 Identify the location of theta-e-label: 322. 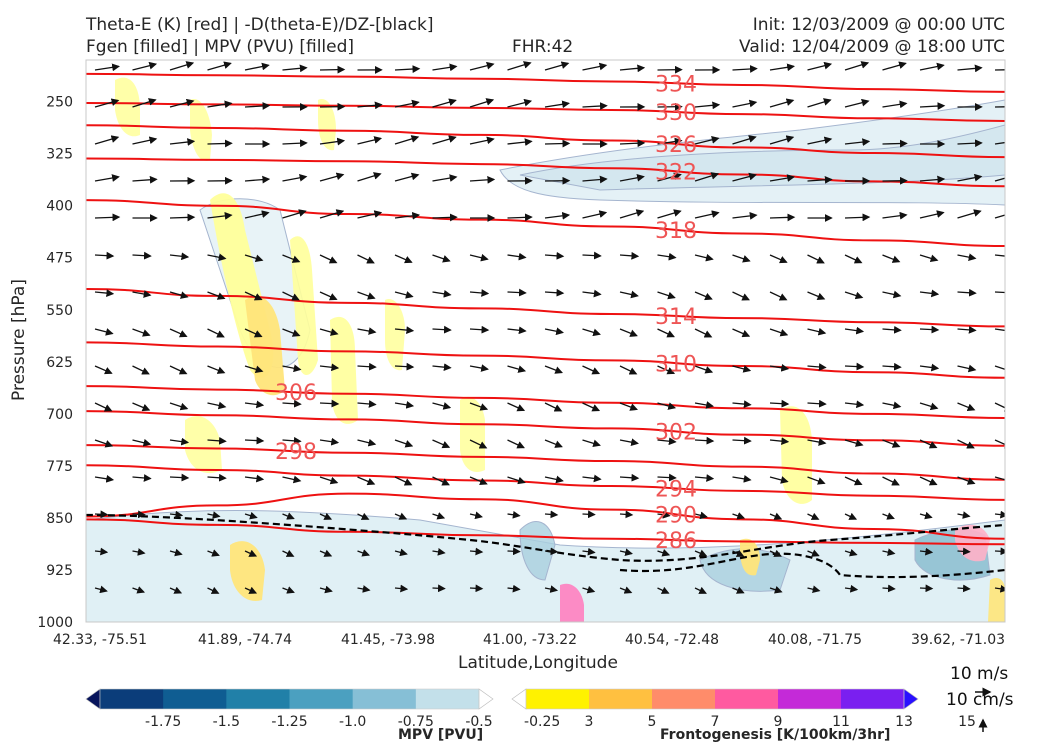
(676, 173).